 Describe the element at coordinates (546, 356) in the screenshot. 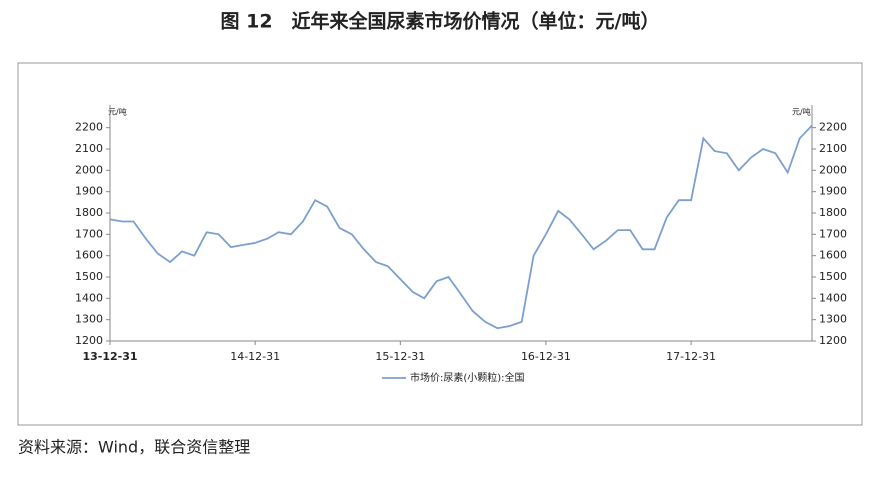

I see `x-tick-label: 16-12-31` at that location.